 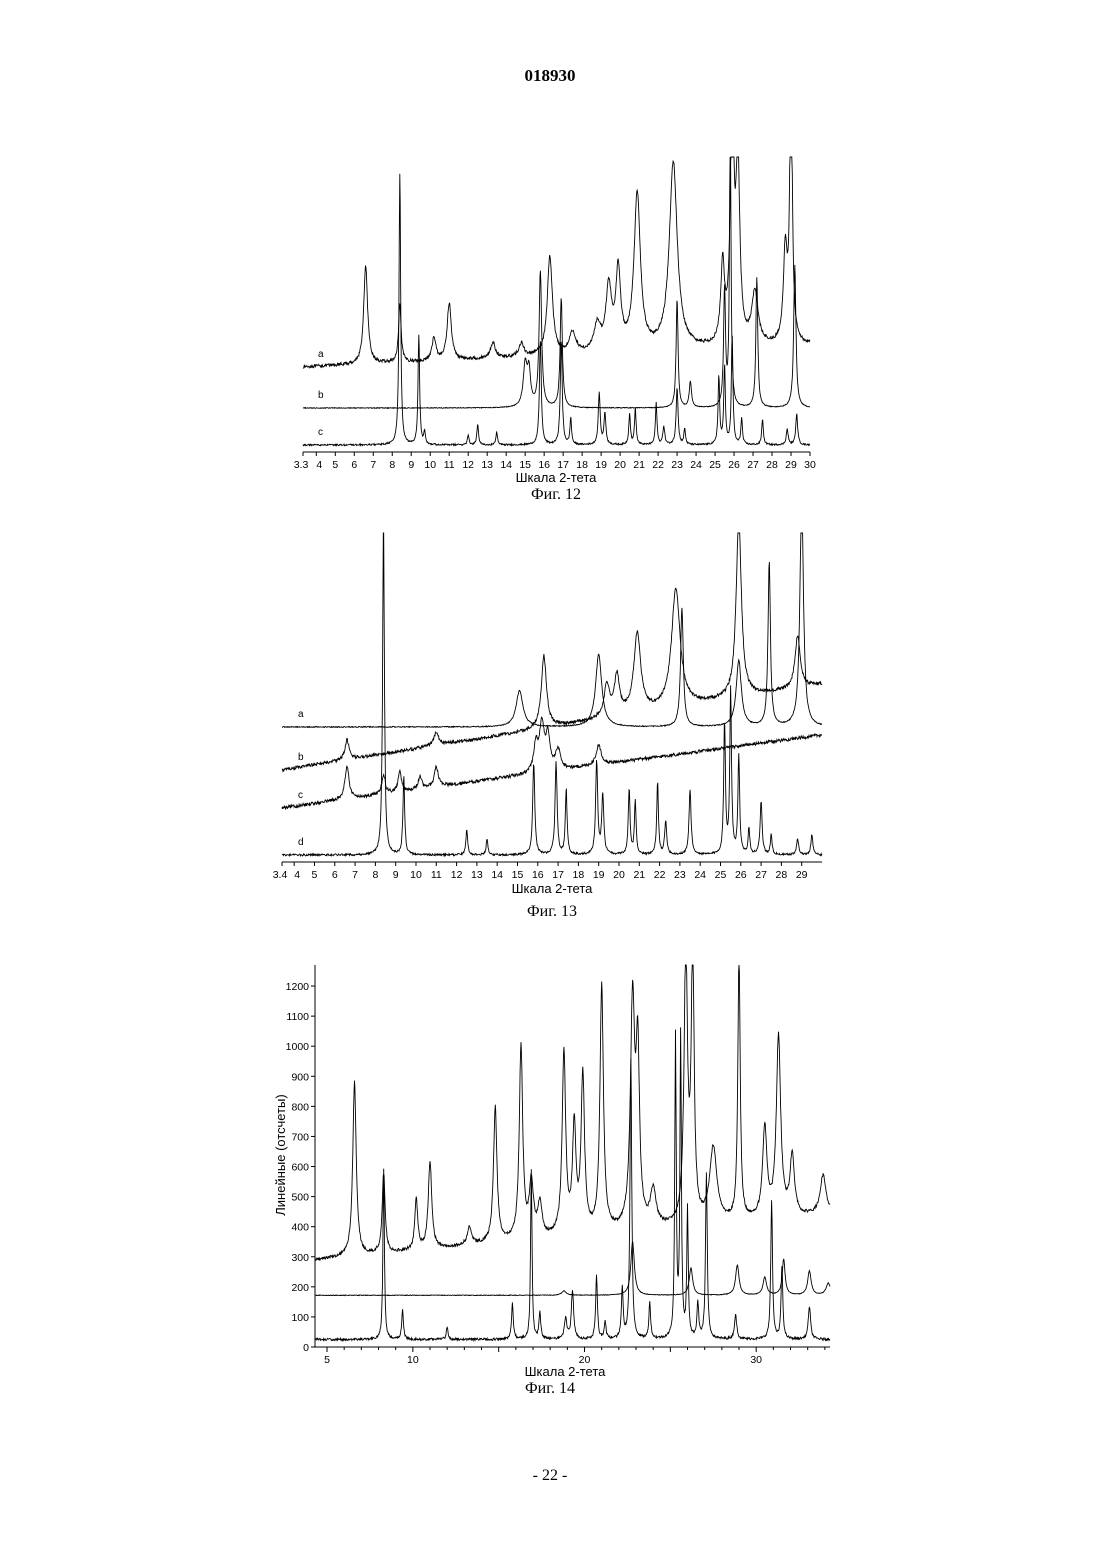 I want to click on fig13-x-label: Шкала 2-тета, so click(x=553, y=888).